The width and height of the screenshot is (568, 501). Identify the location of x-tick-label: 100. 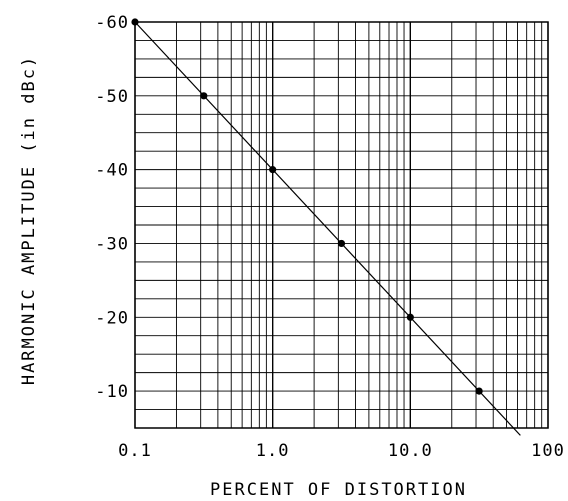
(548, 451).